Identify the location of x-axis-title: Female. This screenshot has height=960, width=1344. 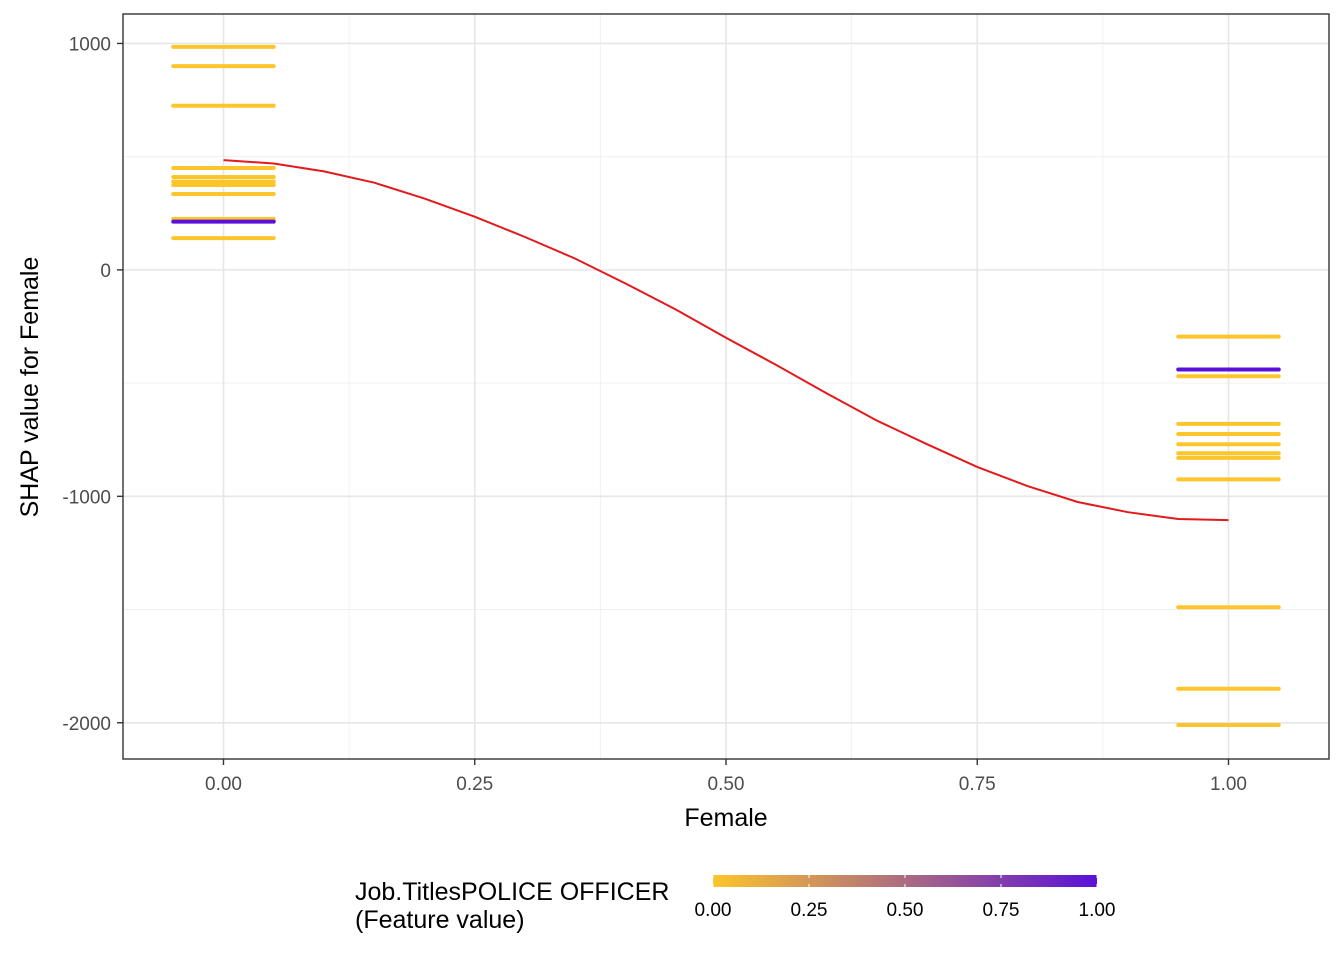
(725, 818).